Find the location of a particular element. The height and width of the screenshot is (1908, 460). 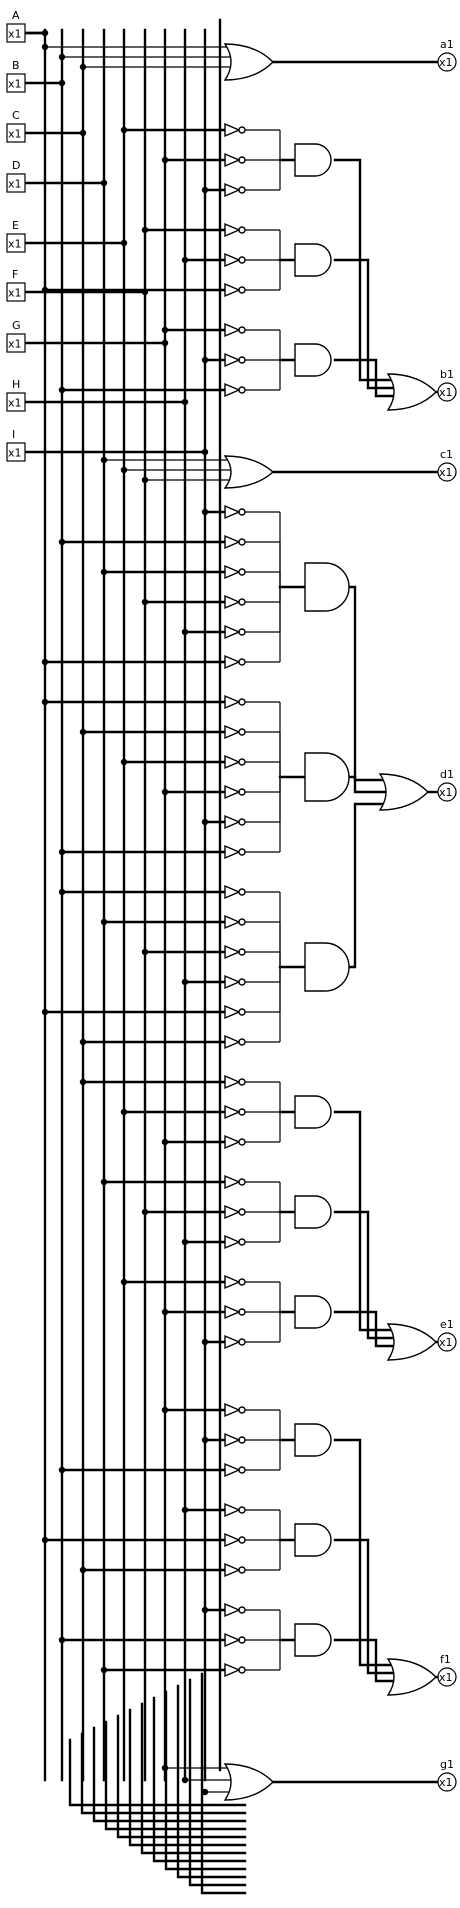

output-name-label: f1 is located at coordinates (445, 1659).